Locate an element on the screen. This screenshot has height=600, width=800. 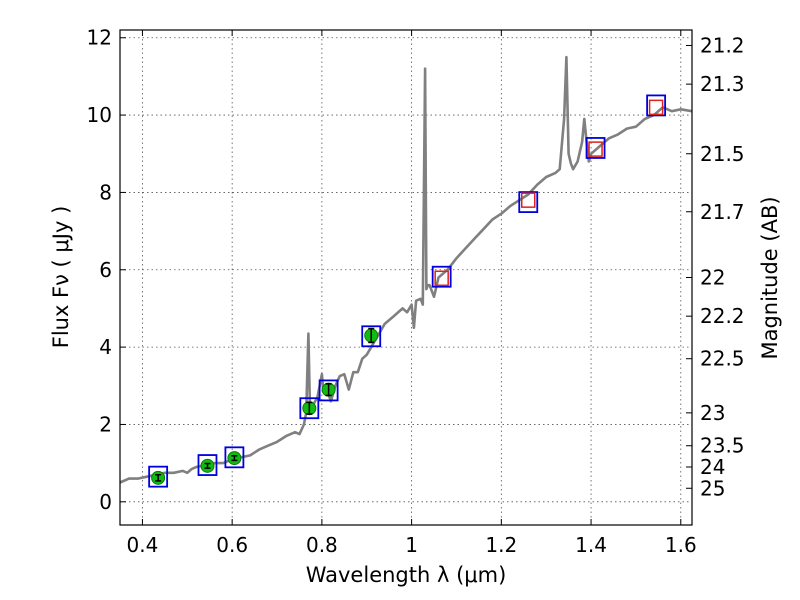
right-tick-label: 21.7 is located at coordinates (722, 212).